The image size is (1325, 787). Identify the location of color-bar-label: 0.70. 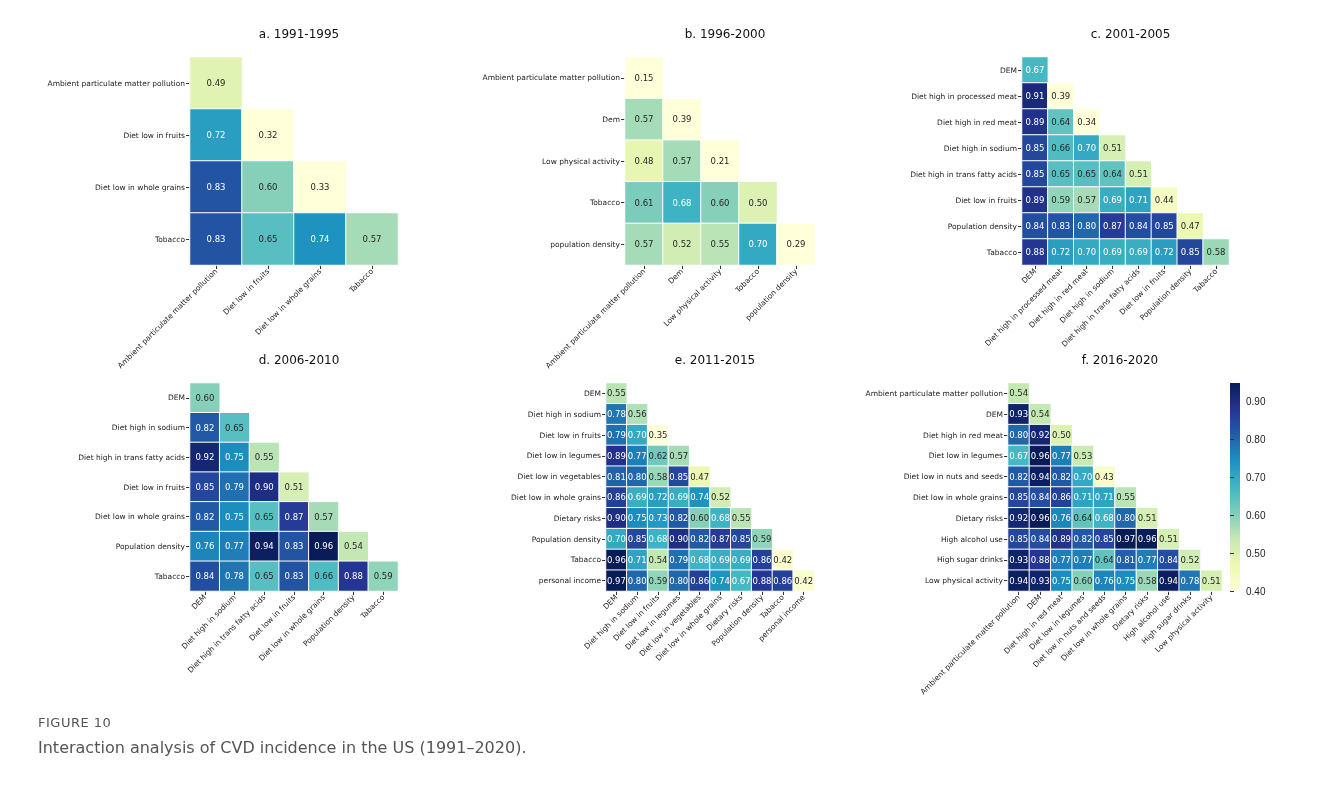
(1256, 478).